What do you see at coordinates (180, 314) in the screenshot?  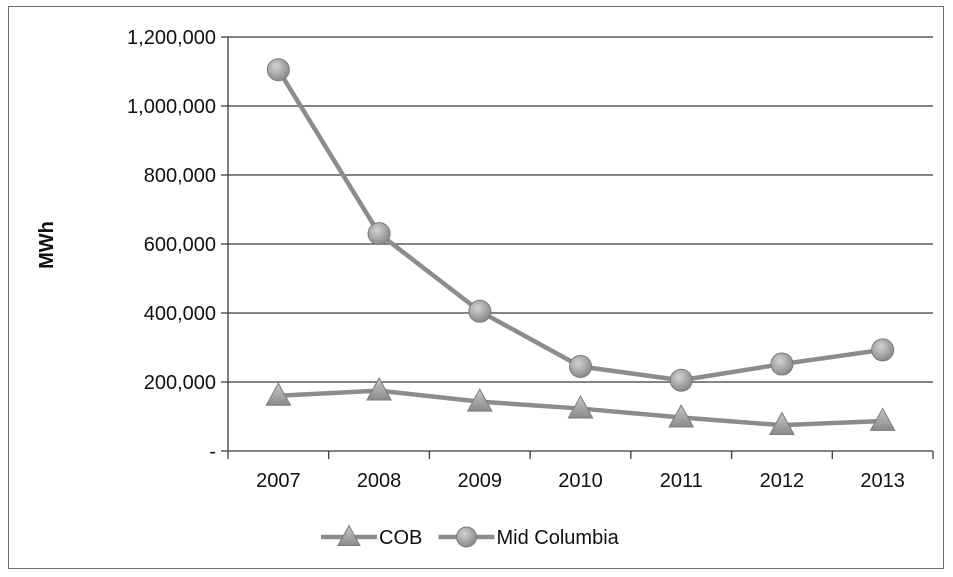 I see `y-tick-label: 400,000` at bounding box center [180, 314].